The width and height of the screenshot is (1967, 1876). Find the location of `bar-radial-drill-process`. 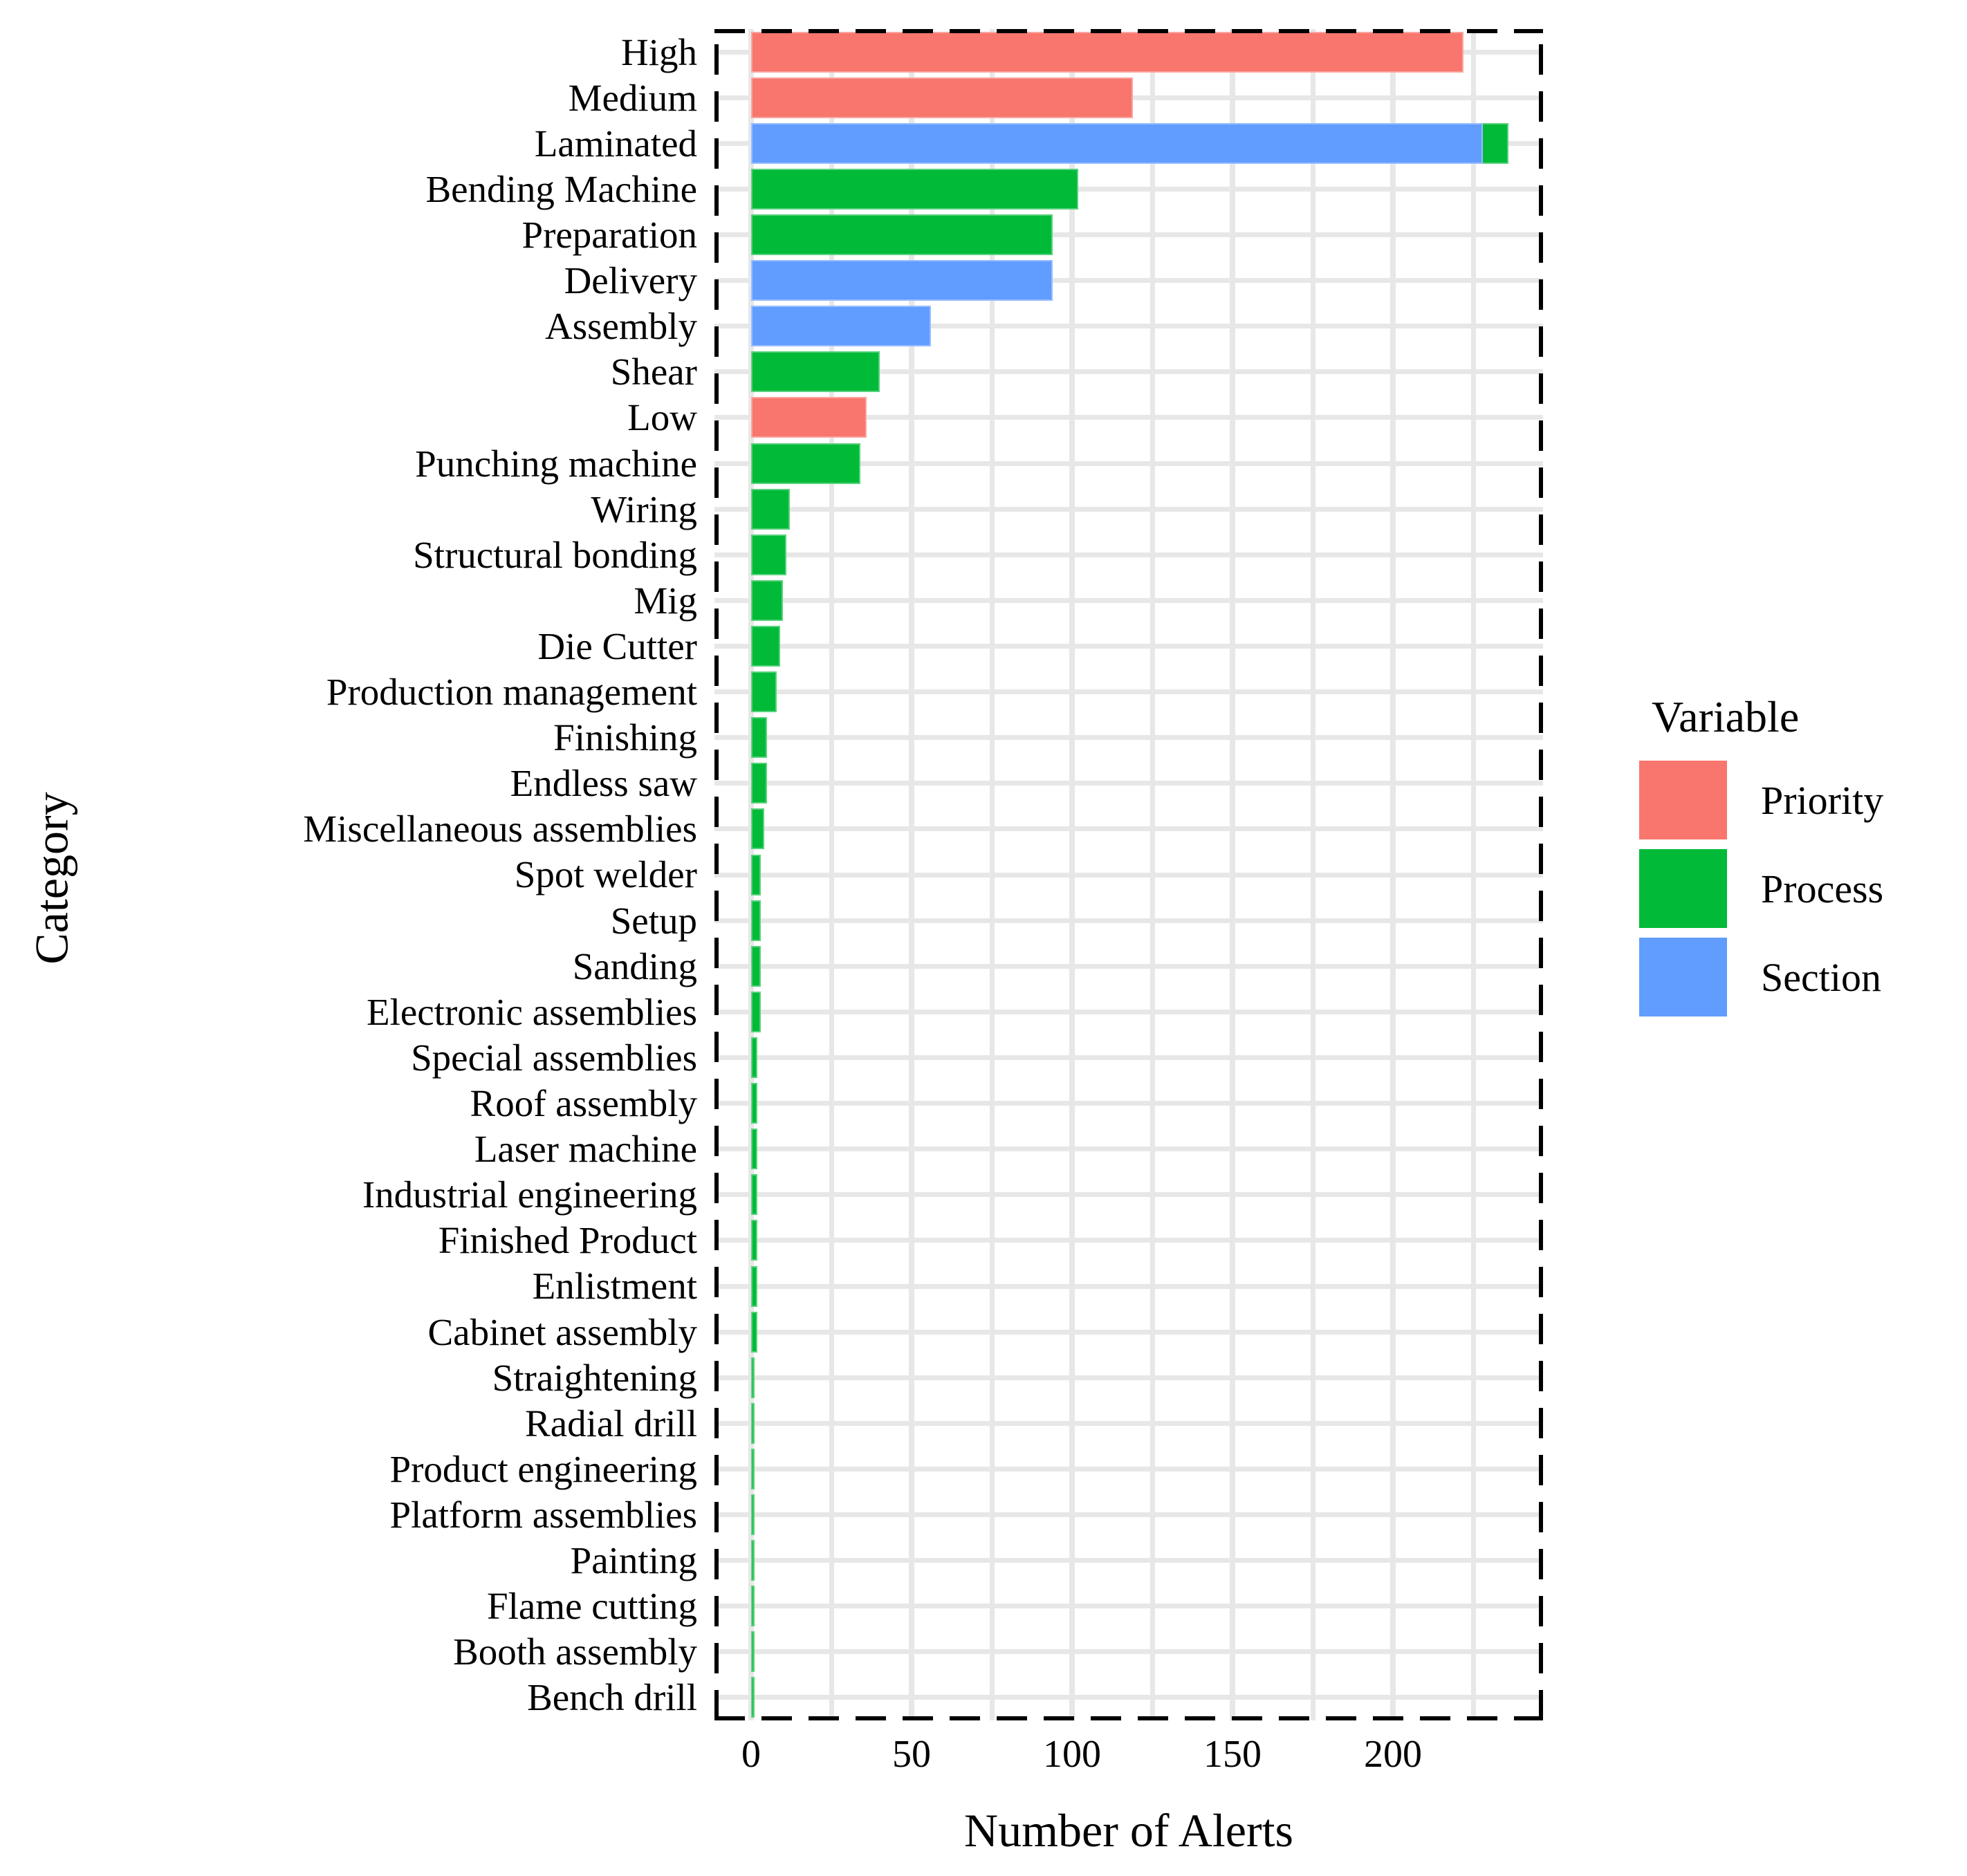

bar-radial-drill-process is located at coordinates (753, 1423).